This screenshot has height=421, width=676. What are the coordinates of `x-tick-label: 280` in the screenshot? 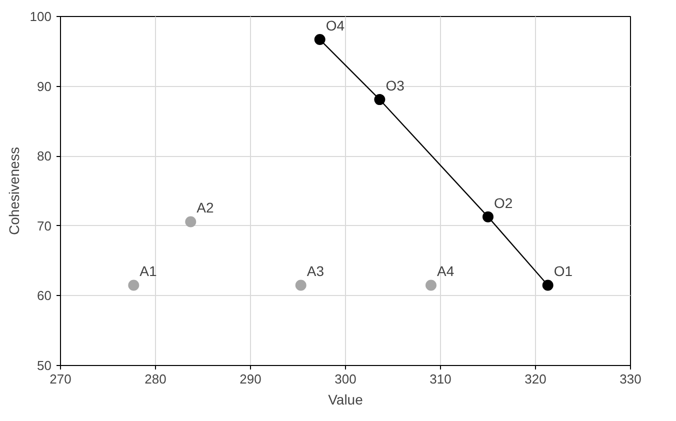 It's located at (155, 379).